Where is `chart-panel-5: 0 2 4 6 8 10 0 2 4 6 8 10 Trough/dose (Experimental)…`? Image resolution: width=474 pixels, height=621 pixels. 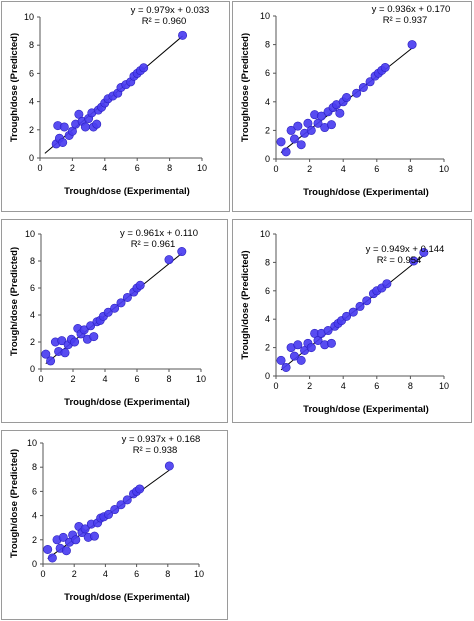 chart-panel-5: 0 2 4 6 8 10 0 2 4 6 8 10 Trough/dose (Experimental)… is located at coordinates (114, 525).